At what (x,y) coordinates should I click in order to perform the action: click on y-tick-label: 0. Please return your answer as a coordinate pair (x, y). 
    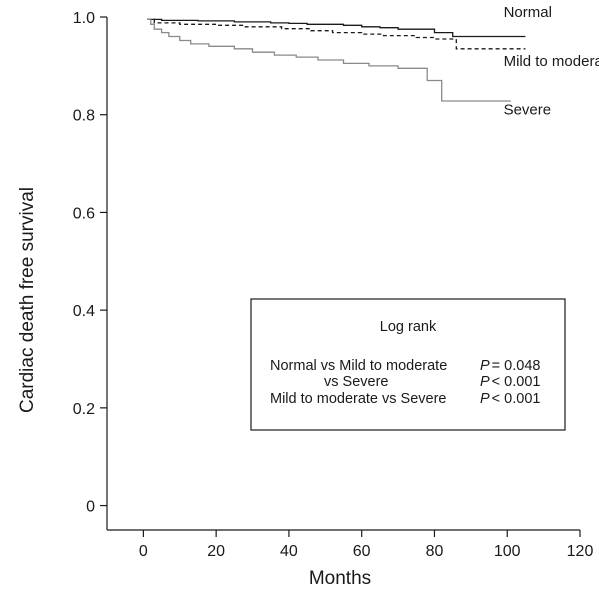
    Looking at the image, I should click on (90, 507).